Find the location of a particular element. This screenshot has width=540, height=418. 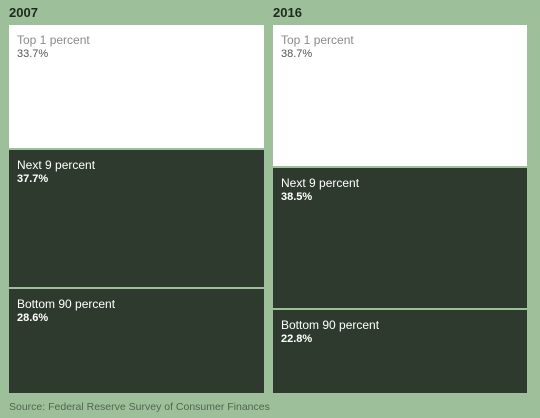

segment-bottom-90-2016: Bottom 90 percent 22.8% is located at coordinates (400, 351).